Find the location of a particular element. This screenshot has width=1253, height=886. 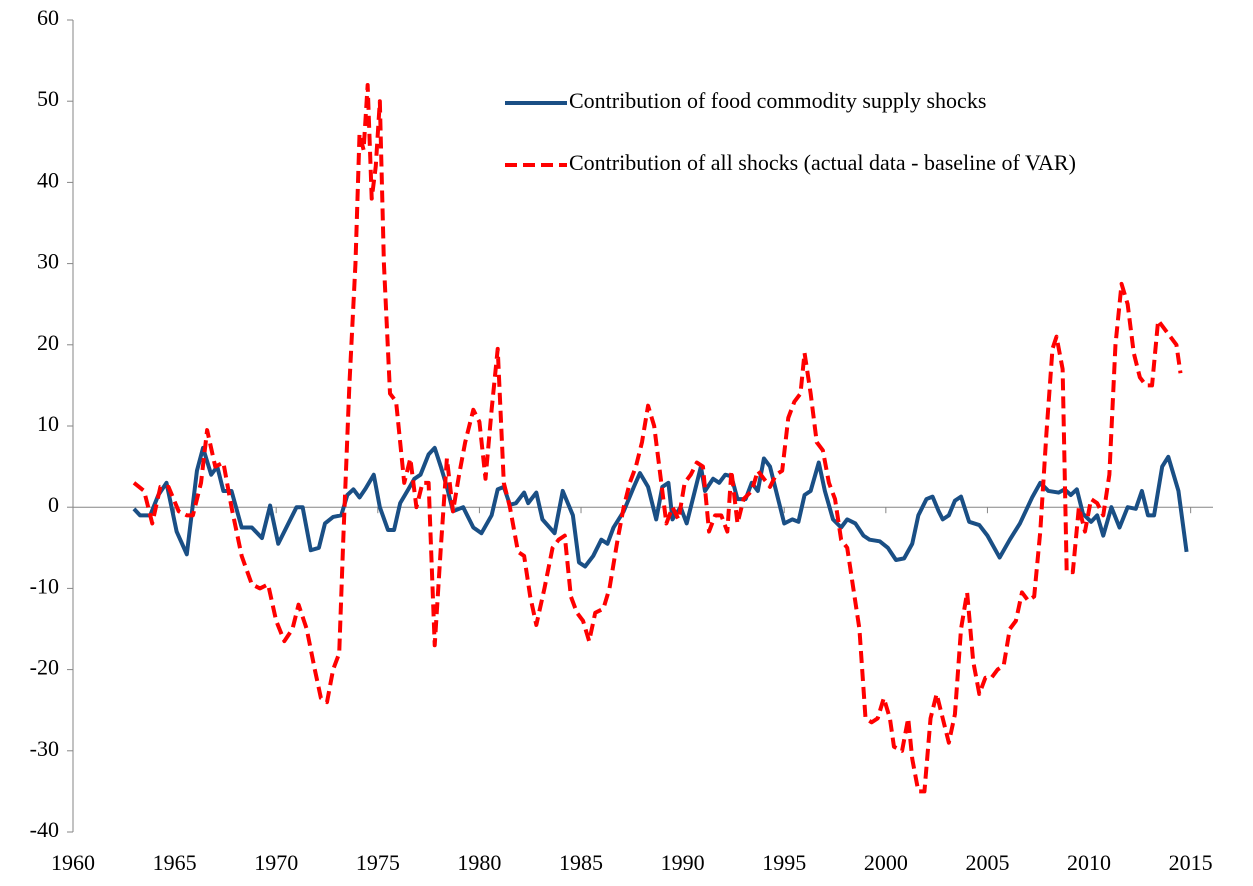

x-tick-label: 1985 is located at coordinates (581, 862).